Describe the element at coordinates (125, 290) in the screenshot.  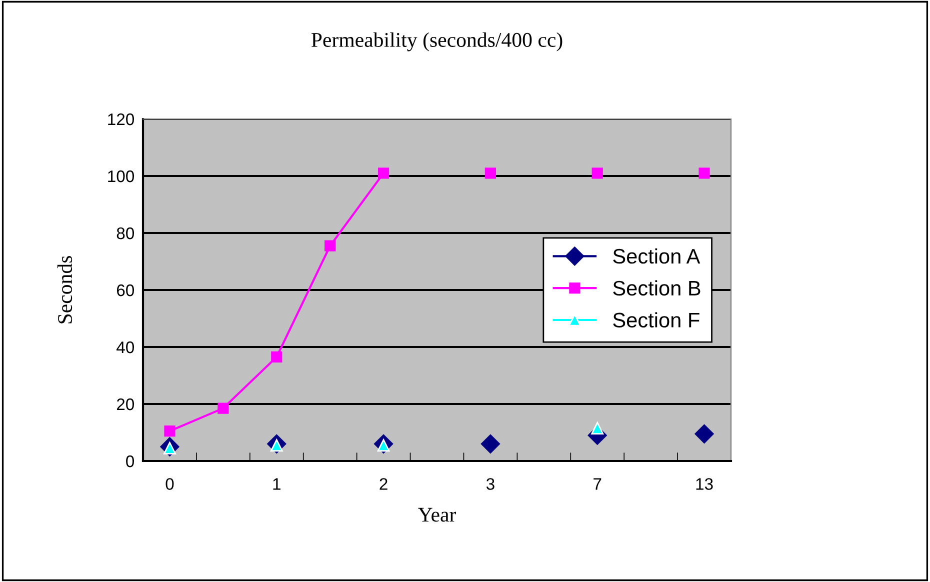
I see `y-tick-label: 60` at that location.